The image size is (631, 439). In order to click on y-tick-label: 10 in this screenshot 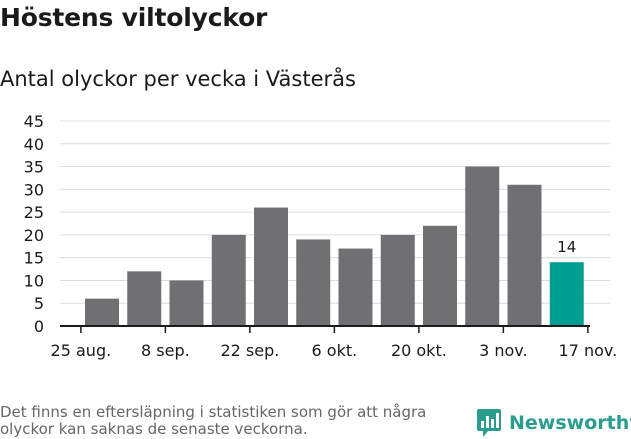, I will do `click(34, 280)`.